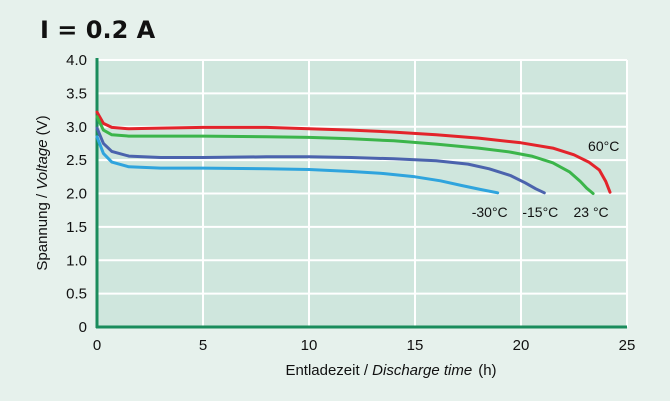  What do you see at coordinates (422, 370) in the screenshot?
I see `x-axis-label-italic: Discharge time` at bounding box center [422, 370].